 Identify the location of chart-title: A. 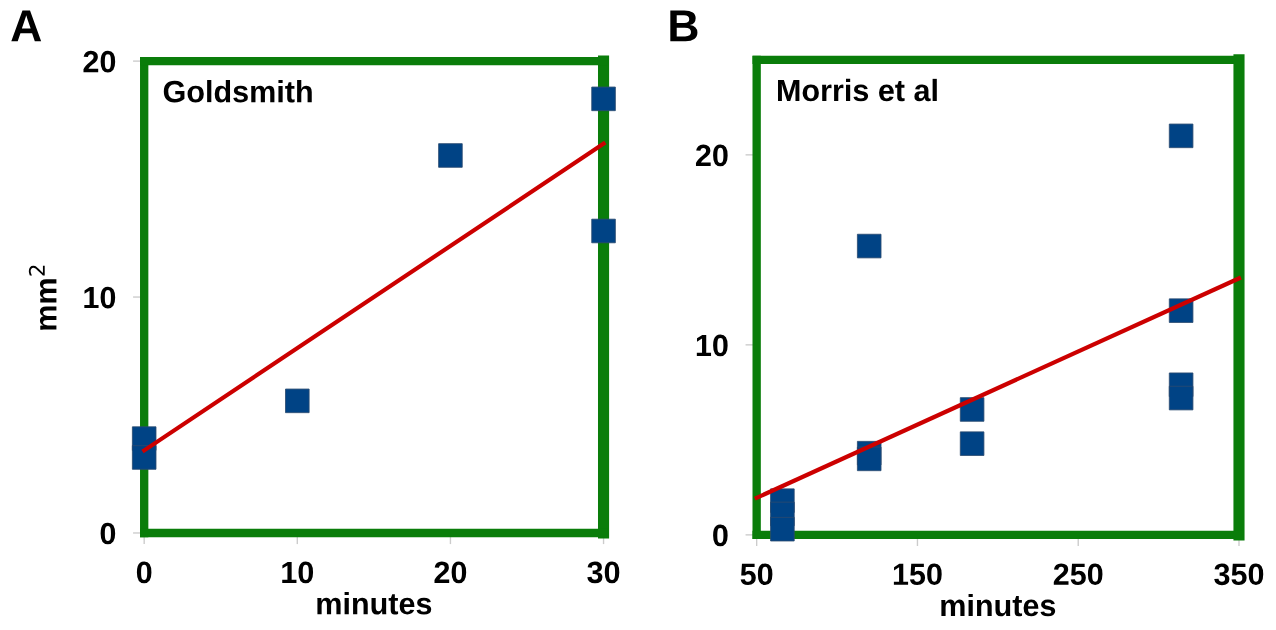
(26, 26).